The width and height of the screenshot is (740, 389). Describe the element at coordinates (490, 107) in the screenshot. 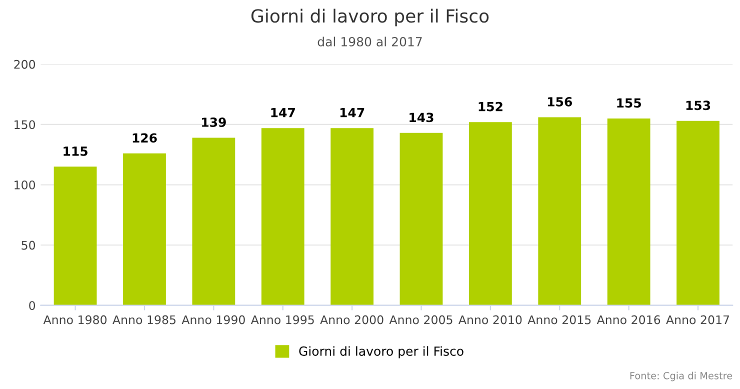

I see `data-label: 152` at that location.